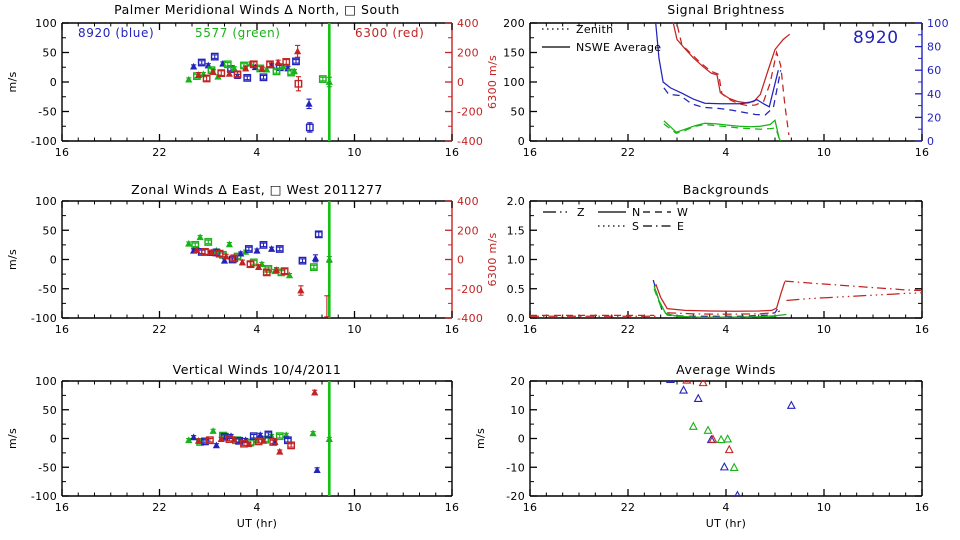 This screenshot has height=540, width=960. What do you see at coordinates (934, 47) in the screenshot?
I see `svg-text: 80` at bounding box center [934, 47].